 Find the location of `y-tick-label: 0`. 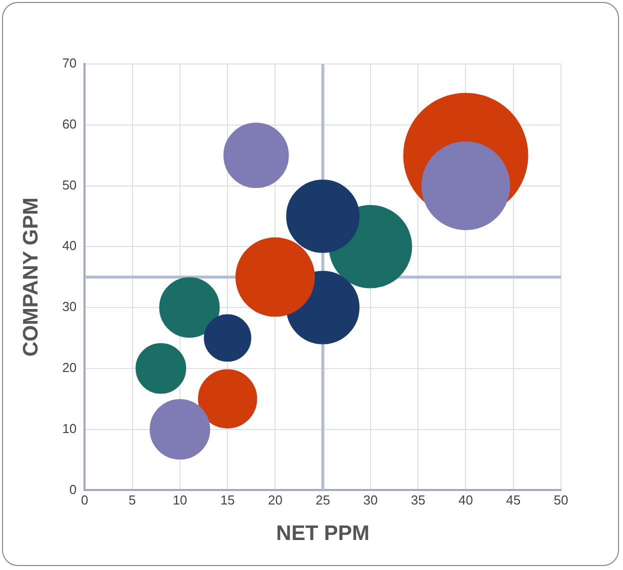

y-tick-label: 0 is located at coordinates (73, 489).